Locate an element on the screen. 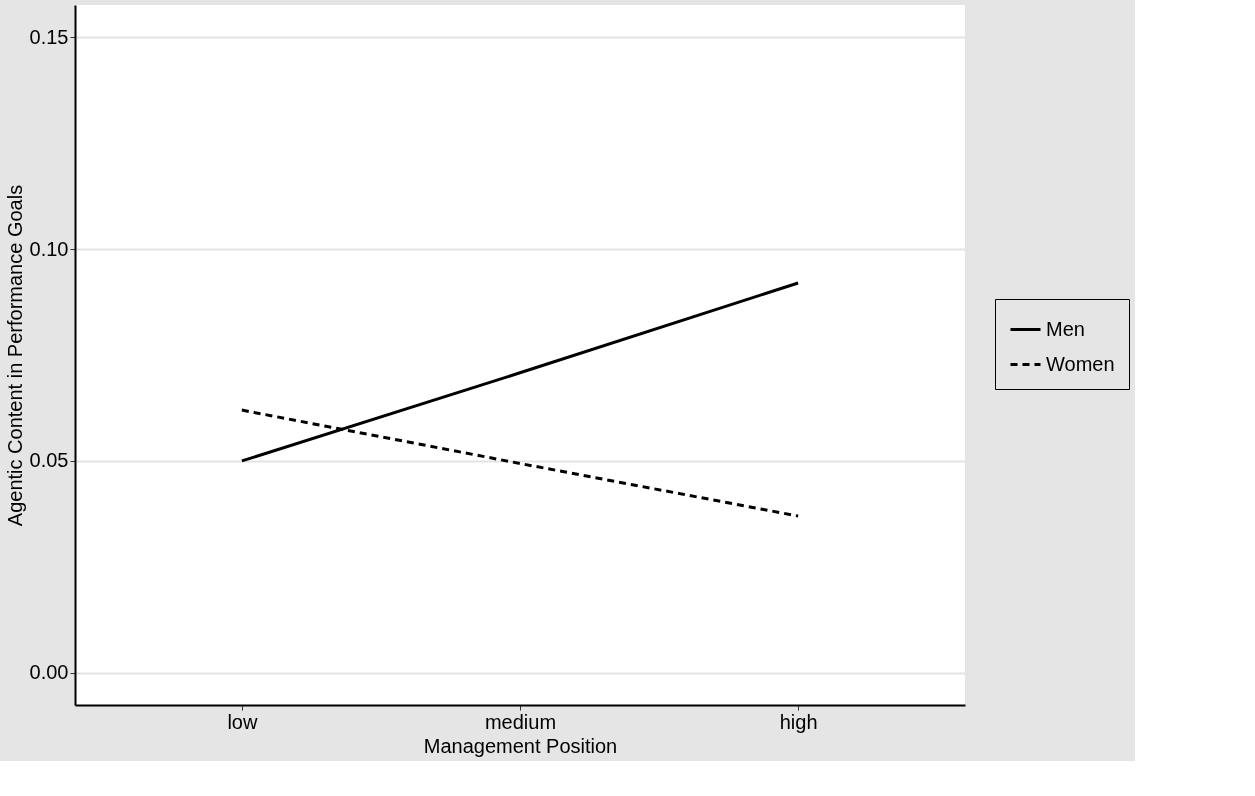 The height and width of the screenshot is (796, 1255). x-tick-label: medium is located at coordinates (520, 721).